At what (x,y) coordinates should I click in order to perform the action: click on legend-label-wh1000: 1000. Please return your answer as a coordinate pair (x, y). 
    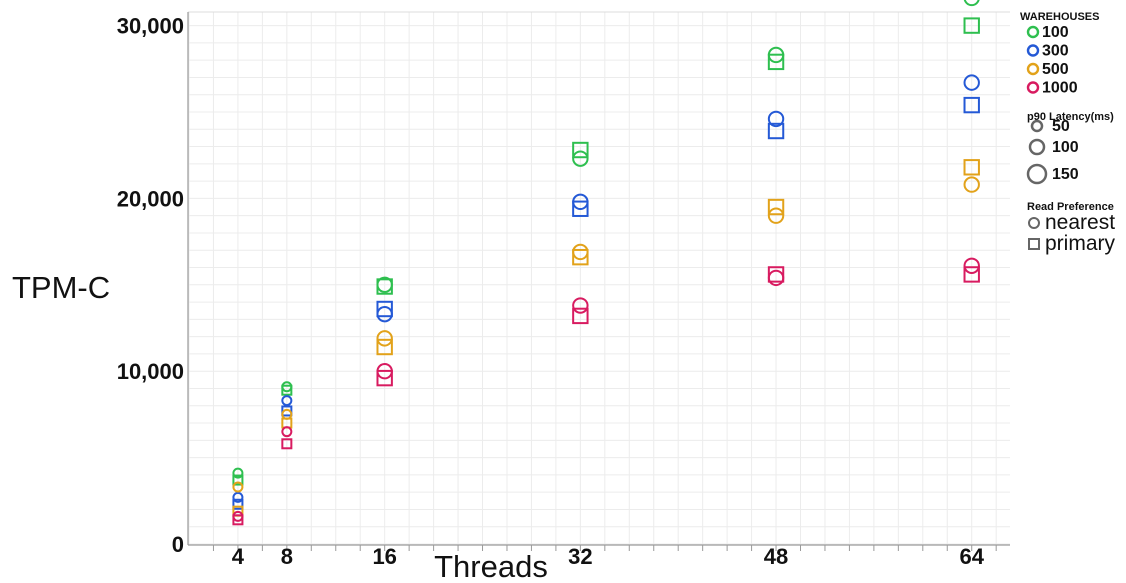
    Looking at the image, I should click on (1060, 88).